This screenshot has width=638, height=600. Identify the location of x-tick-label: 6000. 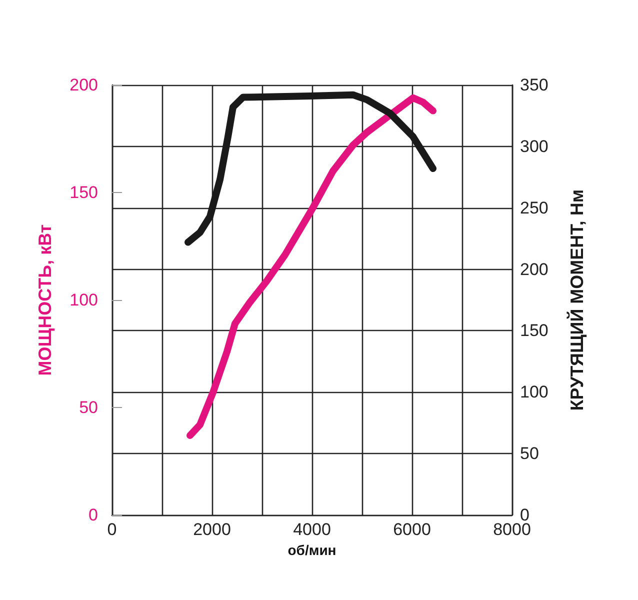
(412, 529).